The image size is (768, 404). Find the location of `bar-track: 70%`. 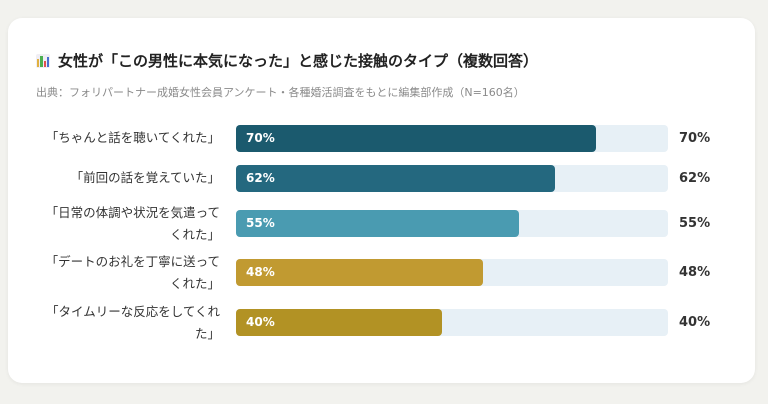

bar-track: 70% is located at coordinates (452, 138).